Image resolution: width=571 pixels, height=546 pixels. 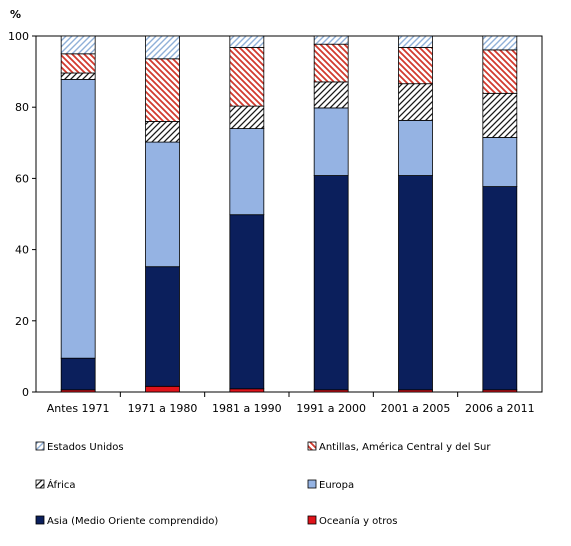 I want to click on legend-swatch-antillas-america-central-y-del-sur, so click(x=312, y=446).